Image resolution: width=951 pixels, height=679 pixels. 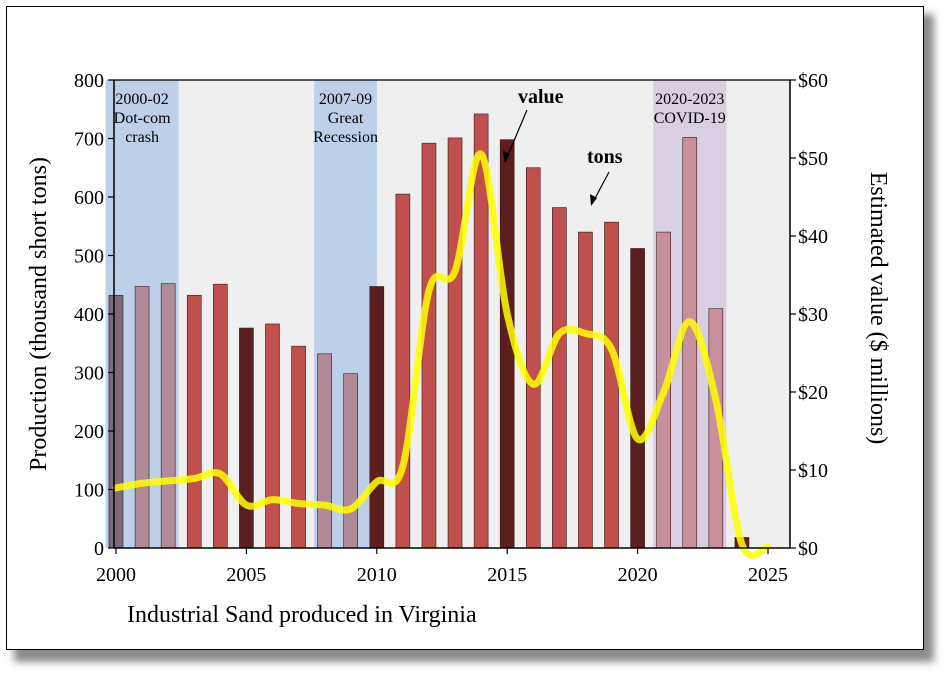 What do you see at coordinates (605, 157) in the screenshot?
I see `annotation-tons: tons` at bounding box center [605, 157].